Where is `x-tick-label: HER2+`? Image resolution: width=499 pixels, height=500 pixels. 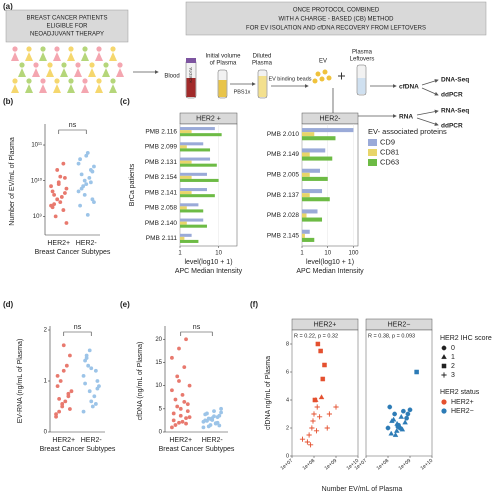
x-tick-label: HER2+ is located at coordinates (58, 243).